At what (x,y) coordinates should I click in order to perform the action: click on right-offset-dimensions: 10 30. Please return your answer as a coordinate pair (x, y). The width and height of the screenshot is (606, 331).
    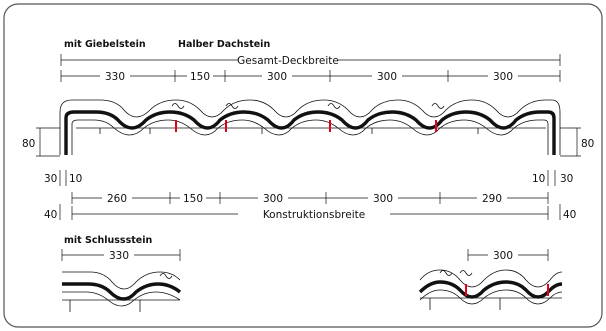
    Looking at the image, I should click on (552, 178).